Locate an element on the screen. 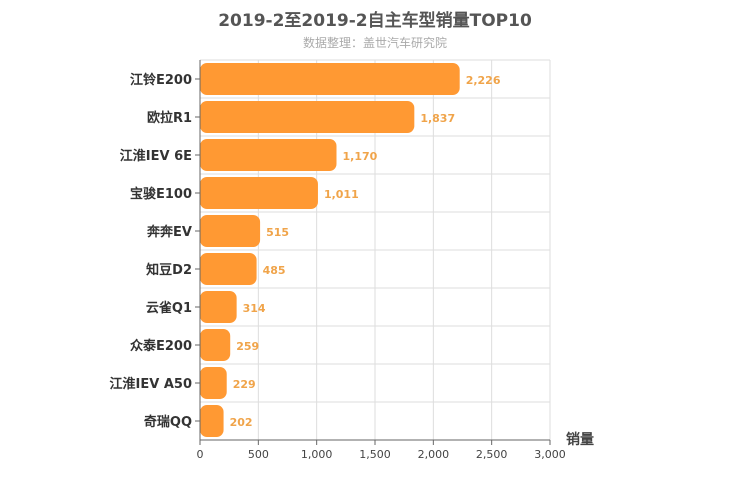 The height and width of the screenshot is (500, 750). data-label: 314 is located at coordinates (254, 308).